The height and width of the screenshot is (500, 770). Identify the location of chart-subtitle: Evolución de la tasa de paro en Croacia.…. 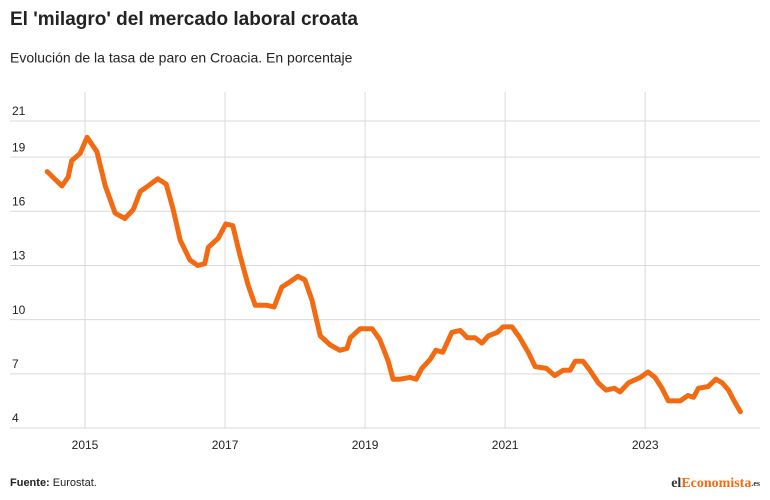
(181, 58).